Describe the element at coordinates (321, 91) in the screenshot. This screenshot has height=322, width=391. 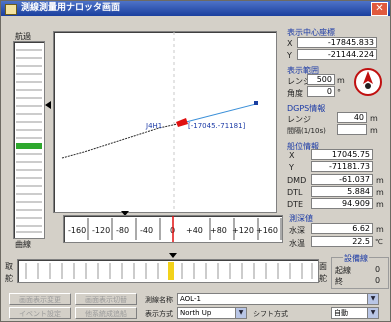
I see `angle-field: 0` at that location.